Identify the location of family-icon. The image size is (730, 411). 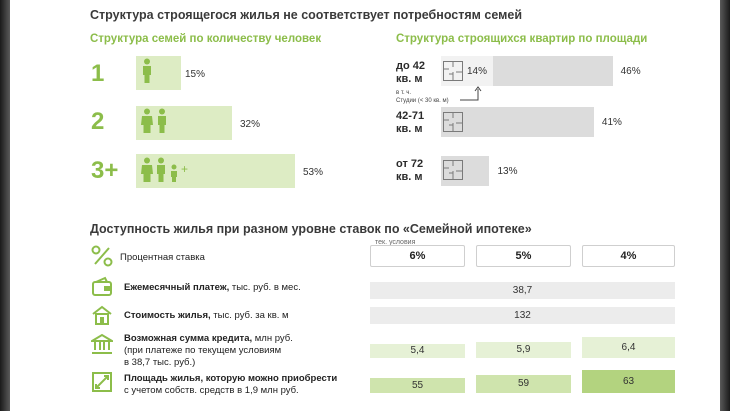
(161, 170).